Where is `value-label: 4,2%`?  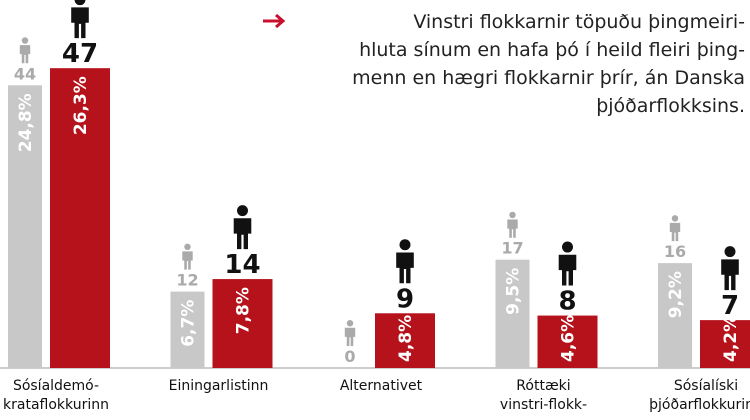
value-label: 4,2% is located at coordinates (731, 338).